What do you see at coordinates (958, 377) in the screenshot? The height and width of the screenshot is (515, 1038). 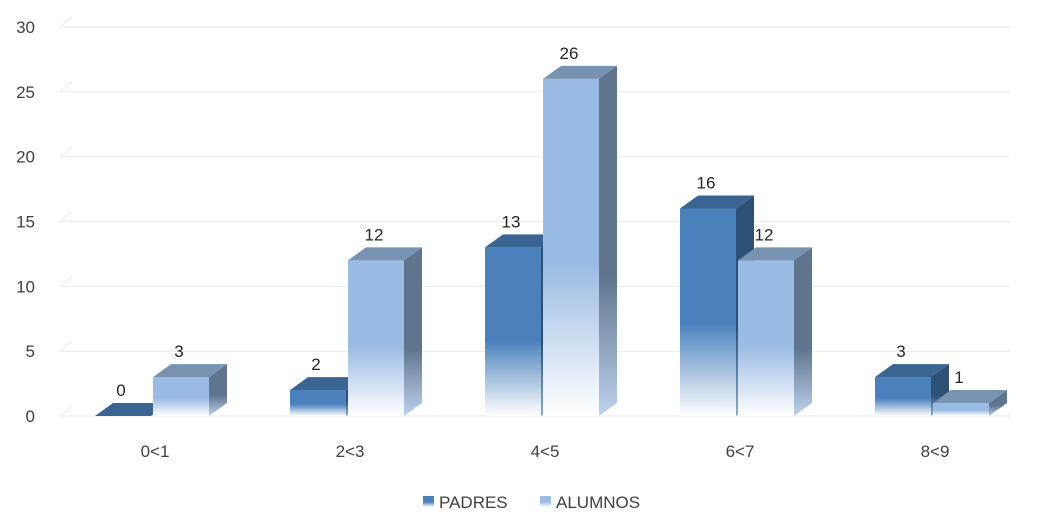 I see `data-label: 1` at bounding box center [958, 377].